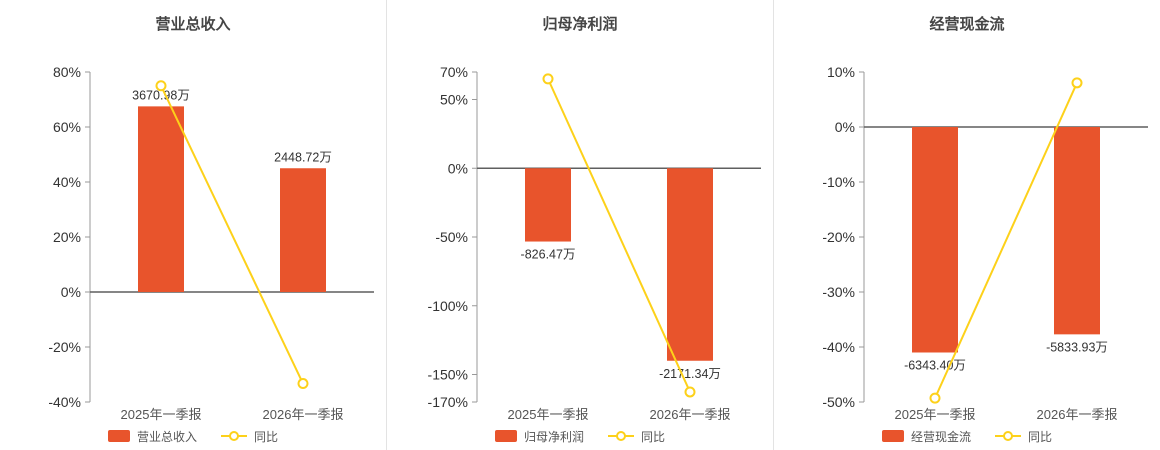 The image size is (1160, 450). I want to click on bar-legend-label: 归母净利润, so click(553, 436).